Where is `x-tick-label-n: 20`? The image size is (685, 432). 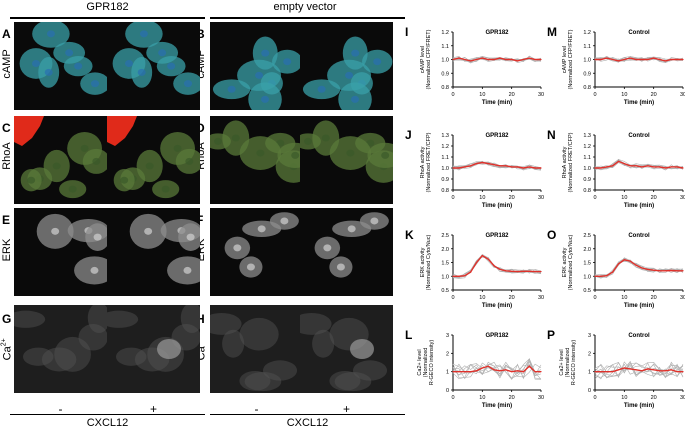
x-tick-label-n: 20 is located at coordinates (654, 198).